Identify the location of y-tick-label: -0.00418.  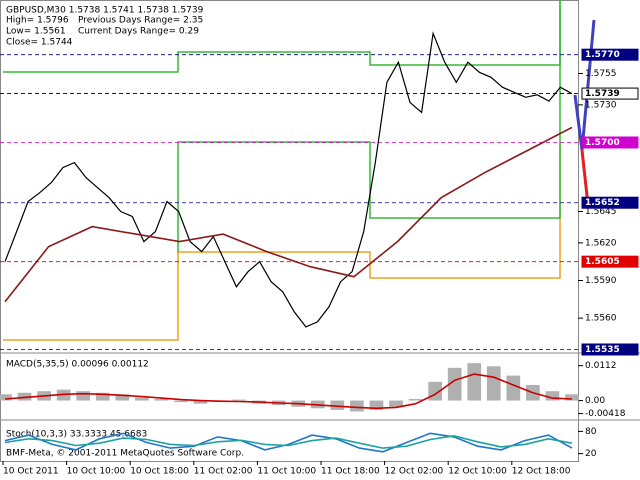
(605, 414).